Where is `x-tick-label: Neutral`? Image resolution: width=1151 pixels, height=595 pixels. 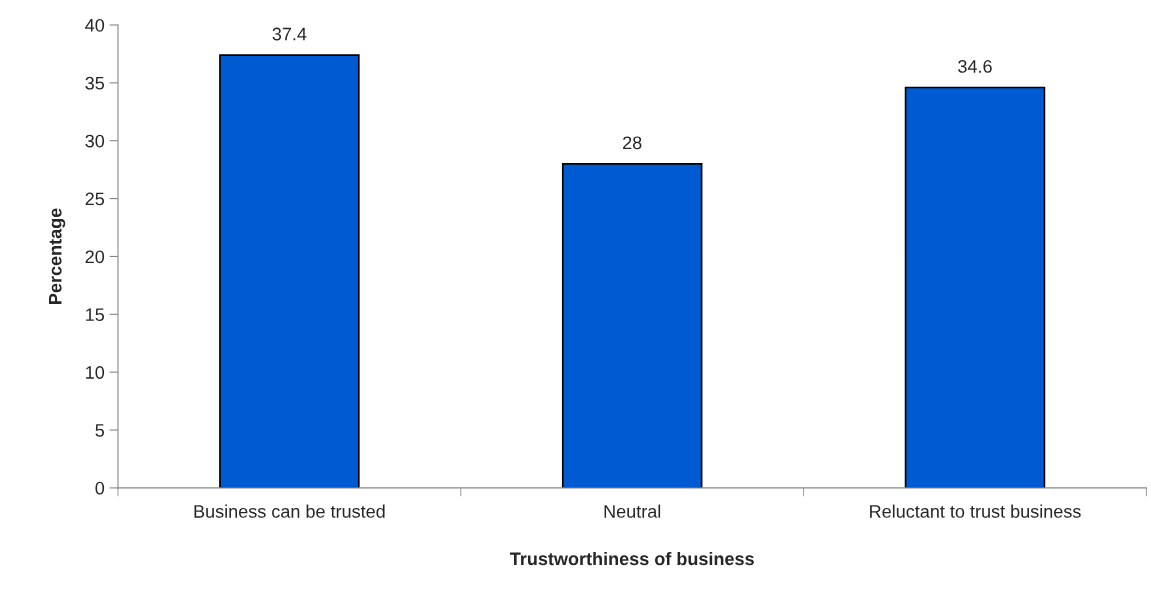
x-tick-label: Neutral is located at coordinates (632, 511).